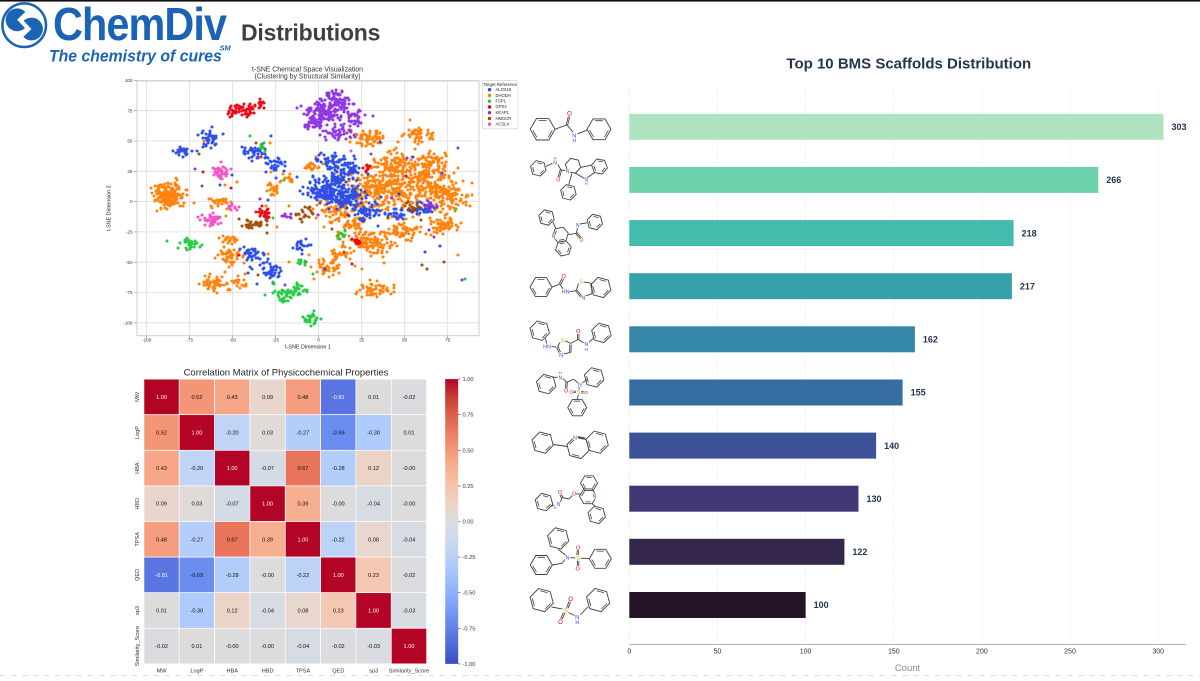 The width and height of the screenshot is (1200, 681). What do you see at coordinates (308, 348) in the screenshot?
I see `svg-text: t-SNE Dimension 1` at bounding box center [308, 348].